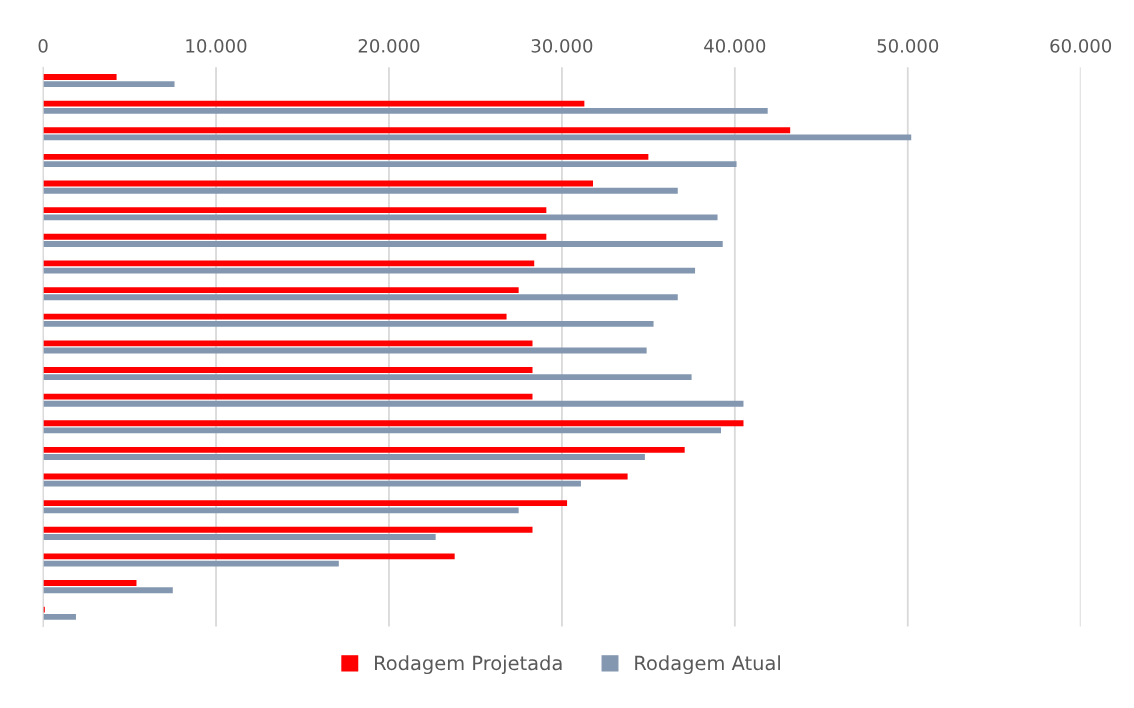  What do you see at coordinates (43, 45) in the screenshot?
I see `x-tick-label: 0` at bounding box center [43, 45].